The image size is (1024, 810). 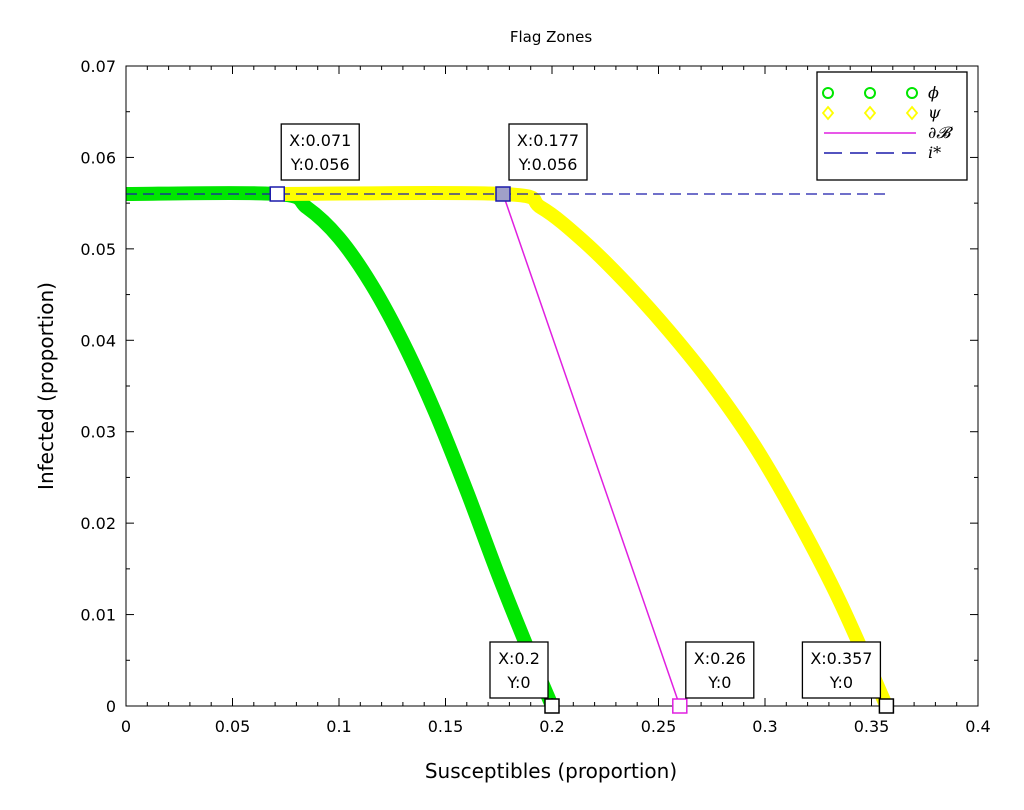 I want to click on datatip: X:0.177 Y:0.056, so click(x=541, y=162).